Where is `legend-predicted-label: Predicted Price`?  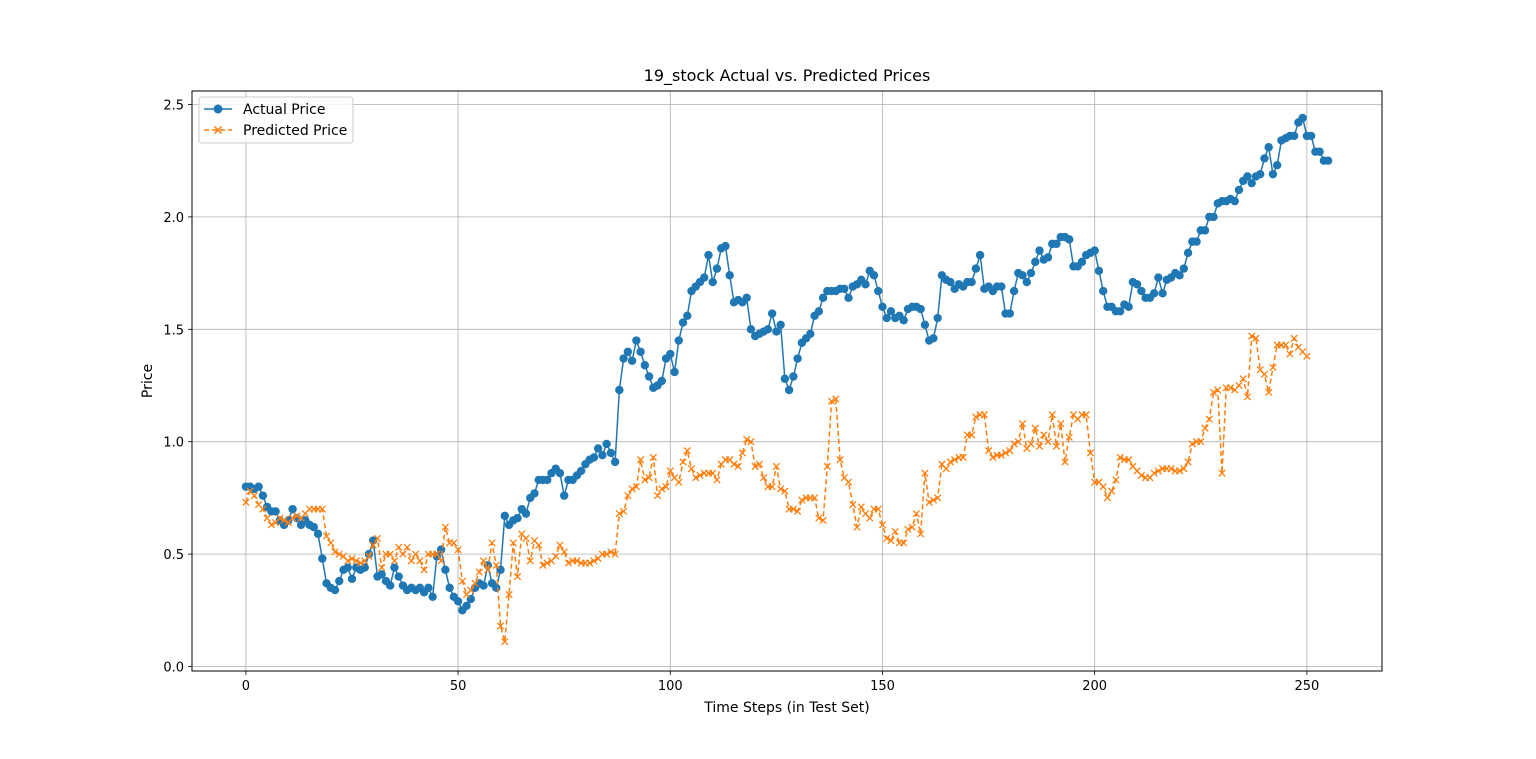
legend-predicted-label: Predicted Price is located at coordinates (295, 131).